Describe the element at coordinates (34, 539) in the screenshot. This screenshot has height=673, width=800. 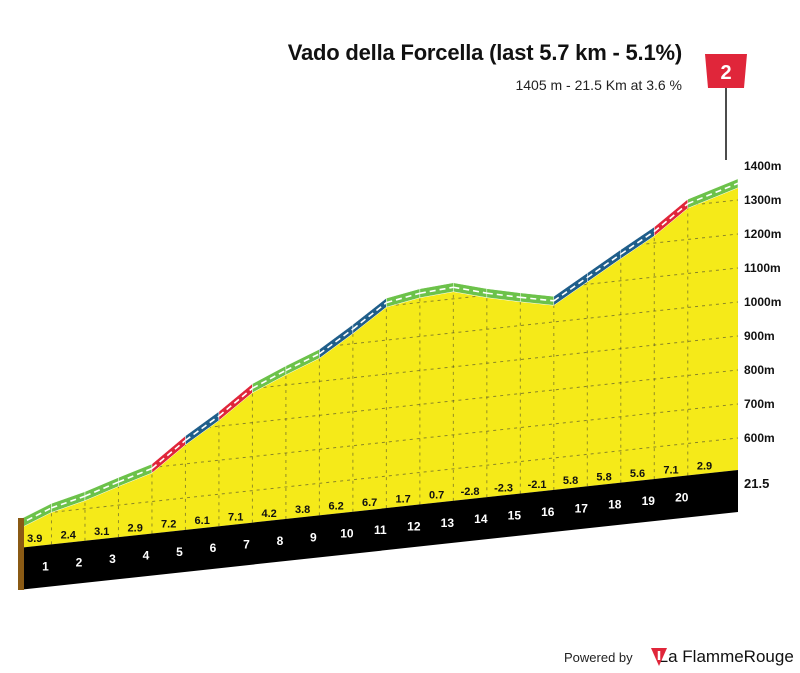
I see `gradient-label: 3.9` at that location.